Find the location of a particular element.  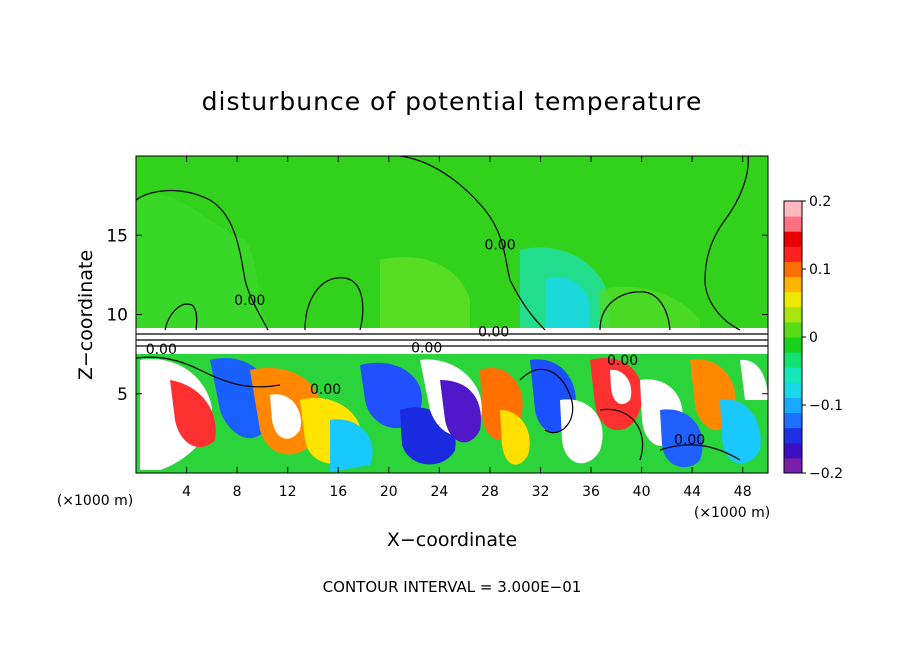

x-tick-label: 16 is located at coordinates (338, 492).